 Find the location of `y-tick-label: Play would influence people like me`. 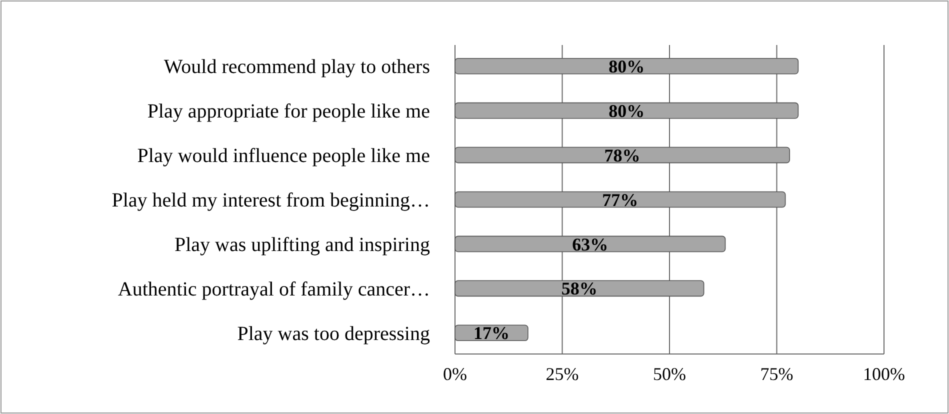

y-tick-label: Play would influence people like me is located at coordinates (283, 156).